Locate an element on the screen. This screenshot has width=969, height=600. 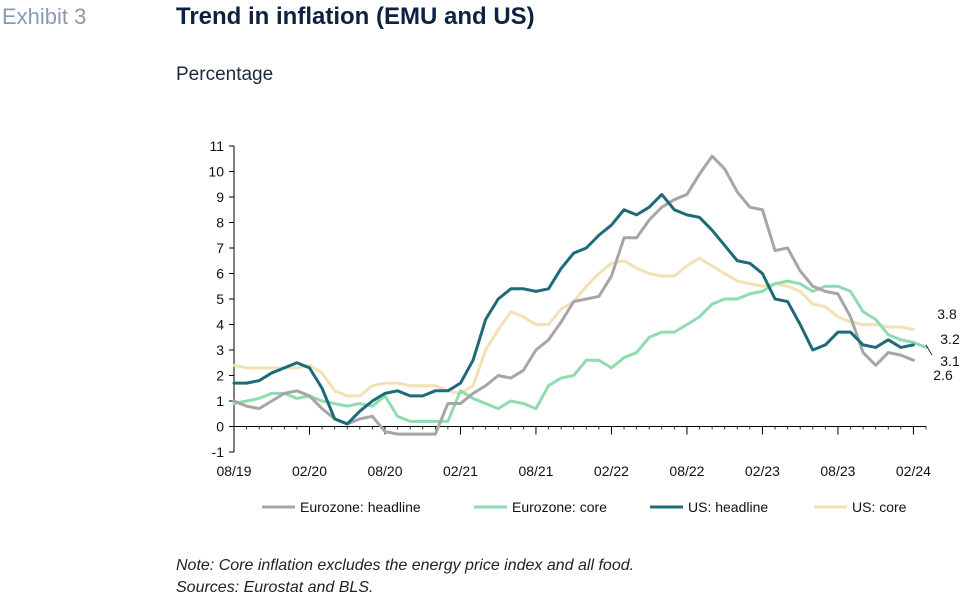
x-tick-label: 02/23 is located at coordinates (762, 471).